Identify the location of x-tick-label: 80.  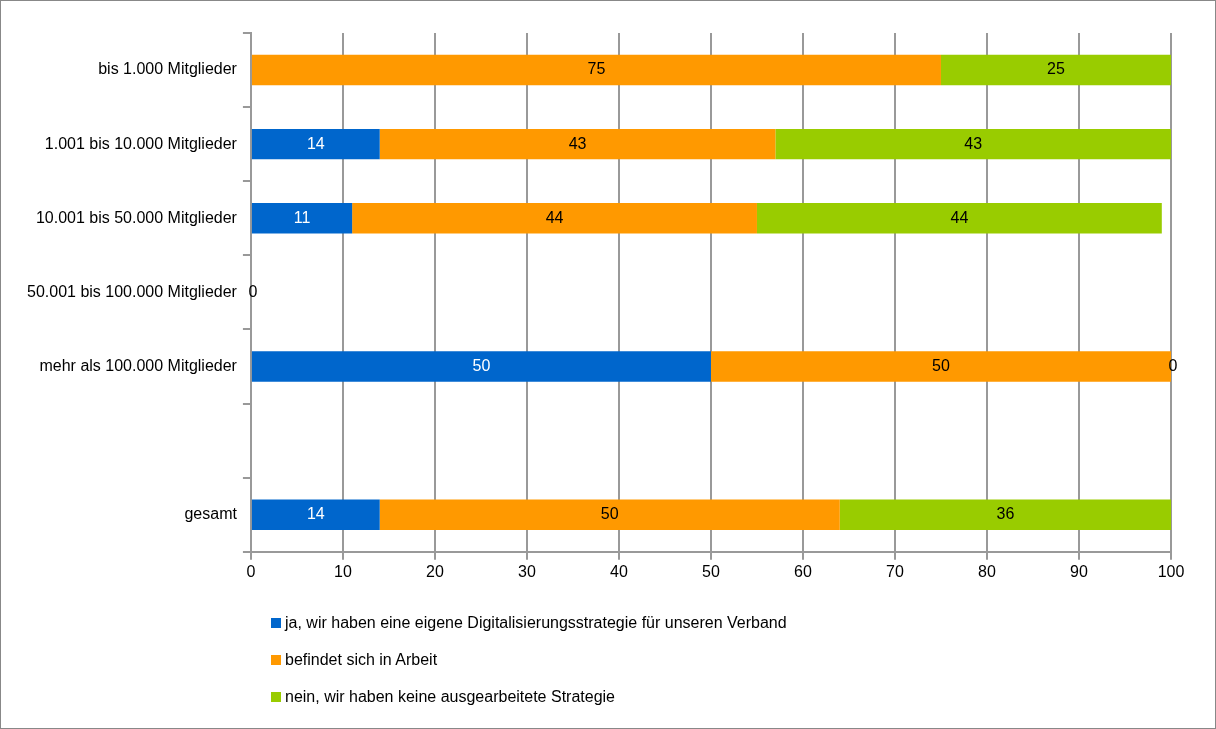
(987, 571).